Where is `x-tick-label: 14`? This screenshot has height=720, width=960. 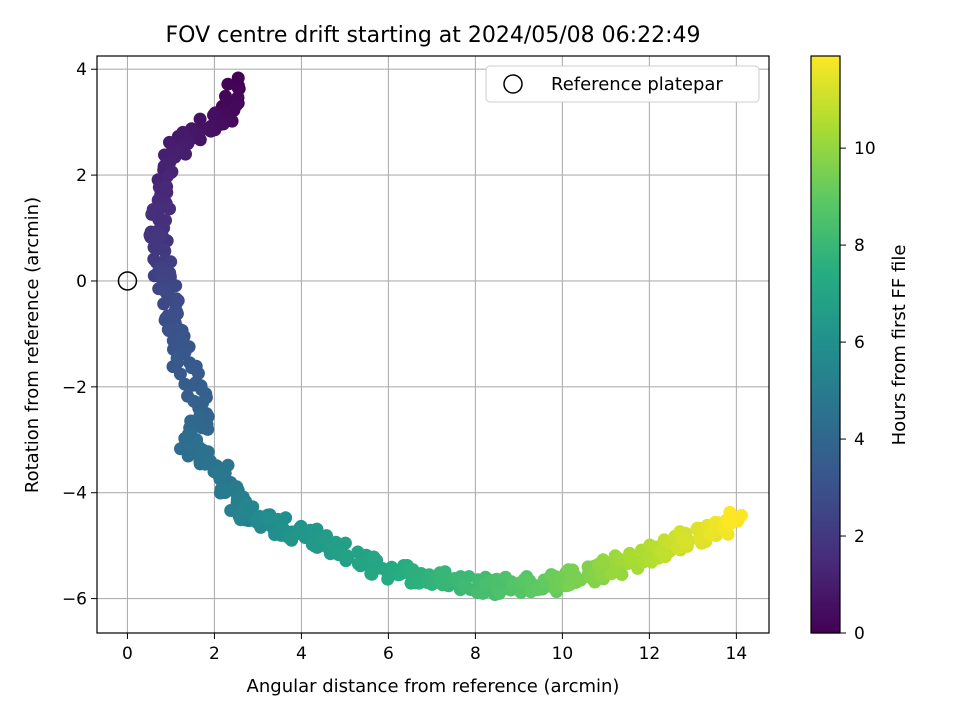
x-tick-label: 14 is located at coordinates (737, 654).